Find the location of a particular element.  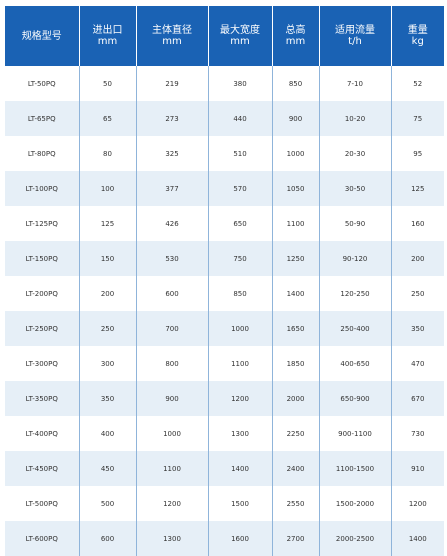

cell-body-diameter: 900 is located at coordinates (171, 398).